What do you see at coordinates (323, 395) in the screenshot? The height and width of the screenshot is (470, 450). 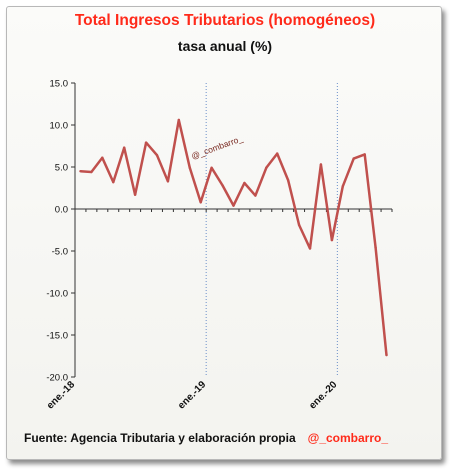 I see `x-tick-label: ene.-20` at bounding box center [323, 395].